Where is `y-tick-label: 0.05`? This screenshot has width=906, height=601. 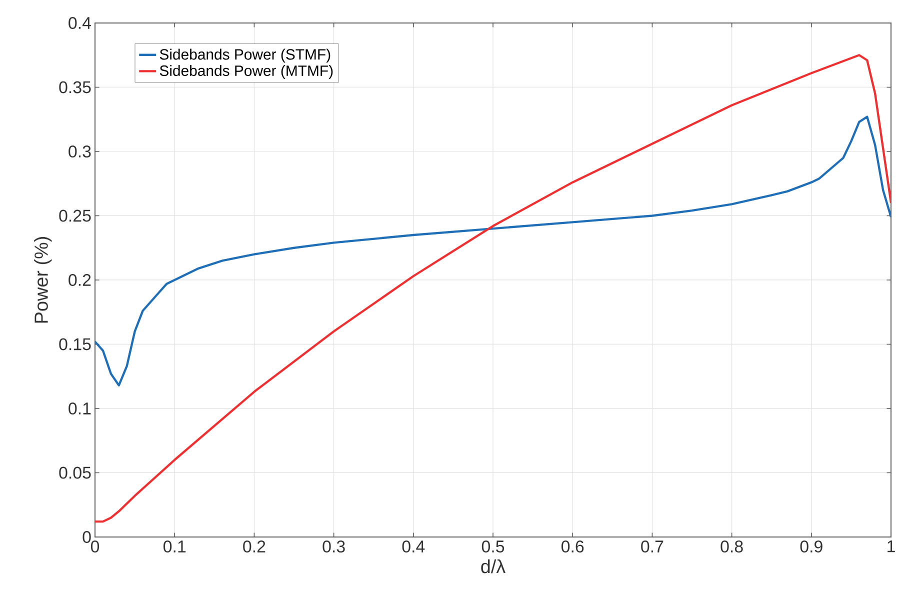
y-tick-label: 0.05 is located at coordinates (75, 472).